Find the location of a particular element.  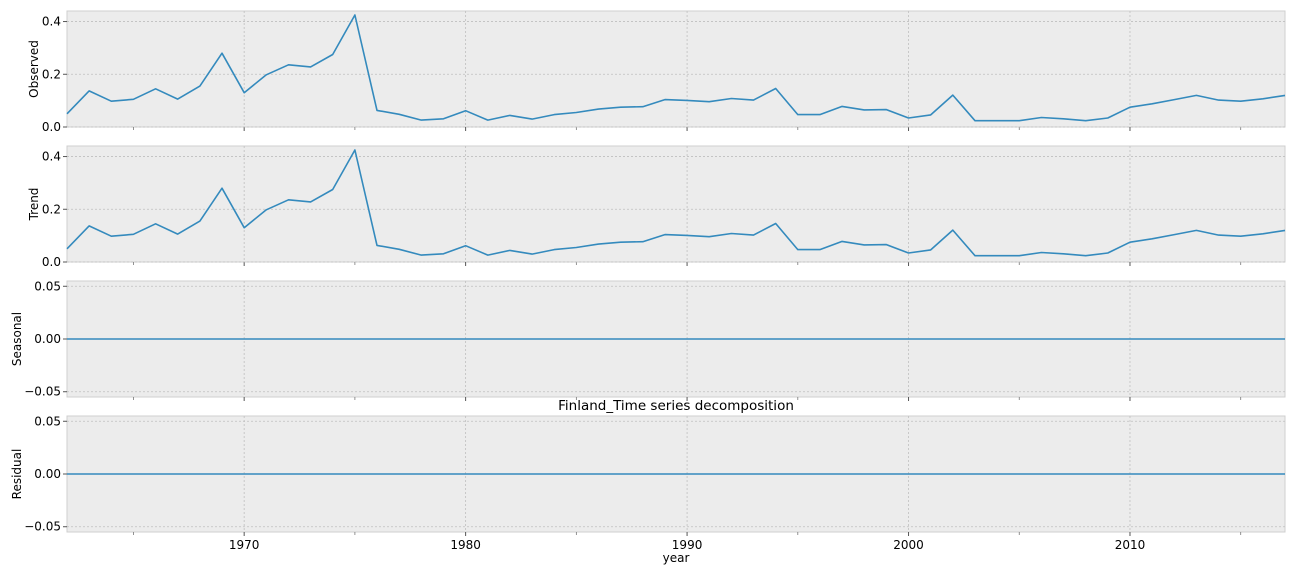

y-axis-label-observed: Observed is located at coordinates (34, 69).